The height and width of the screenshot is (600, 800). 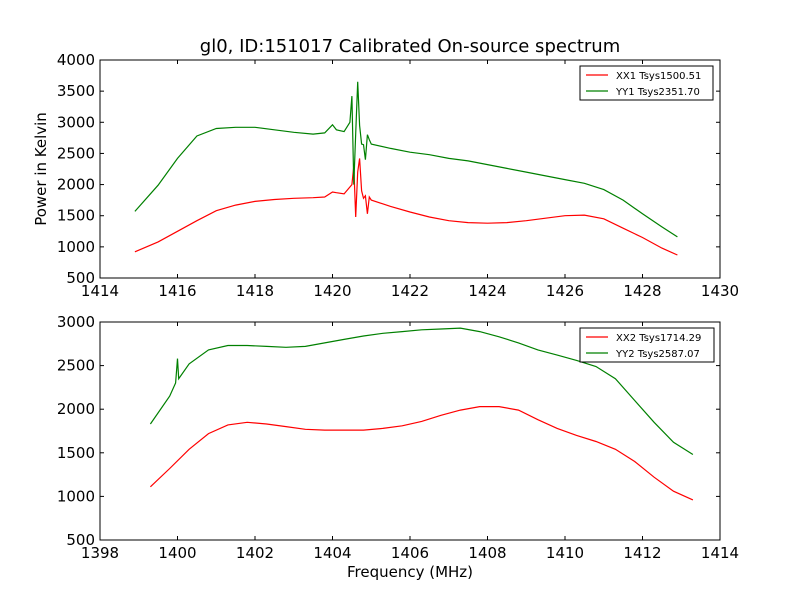 What do you see at coordinates (421, 391) in the screenshot?
I see `series-line-yy2` at bounding box center [421, 391].